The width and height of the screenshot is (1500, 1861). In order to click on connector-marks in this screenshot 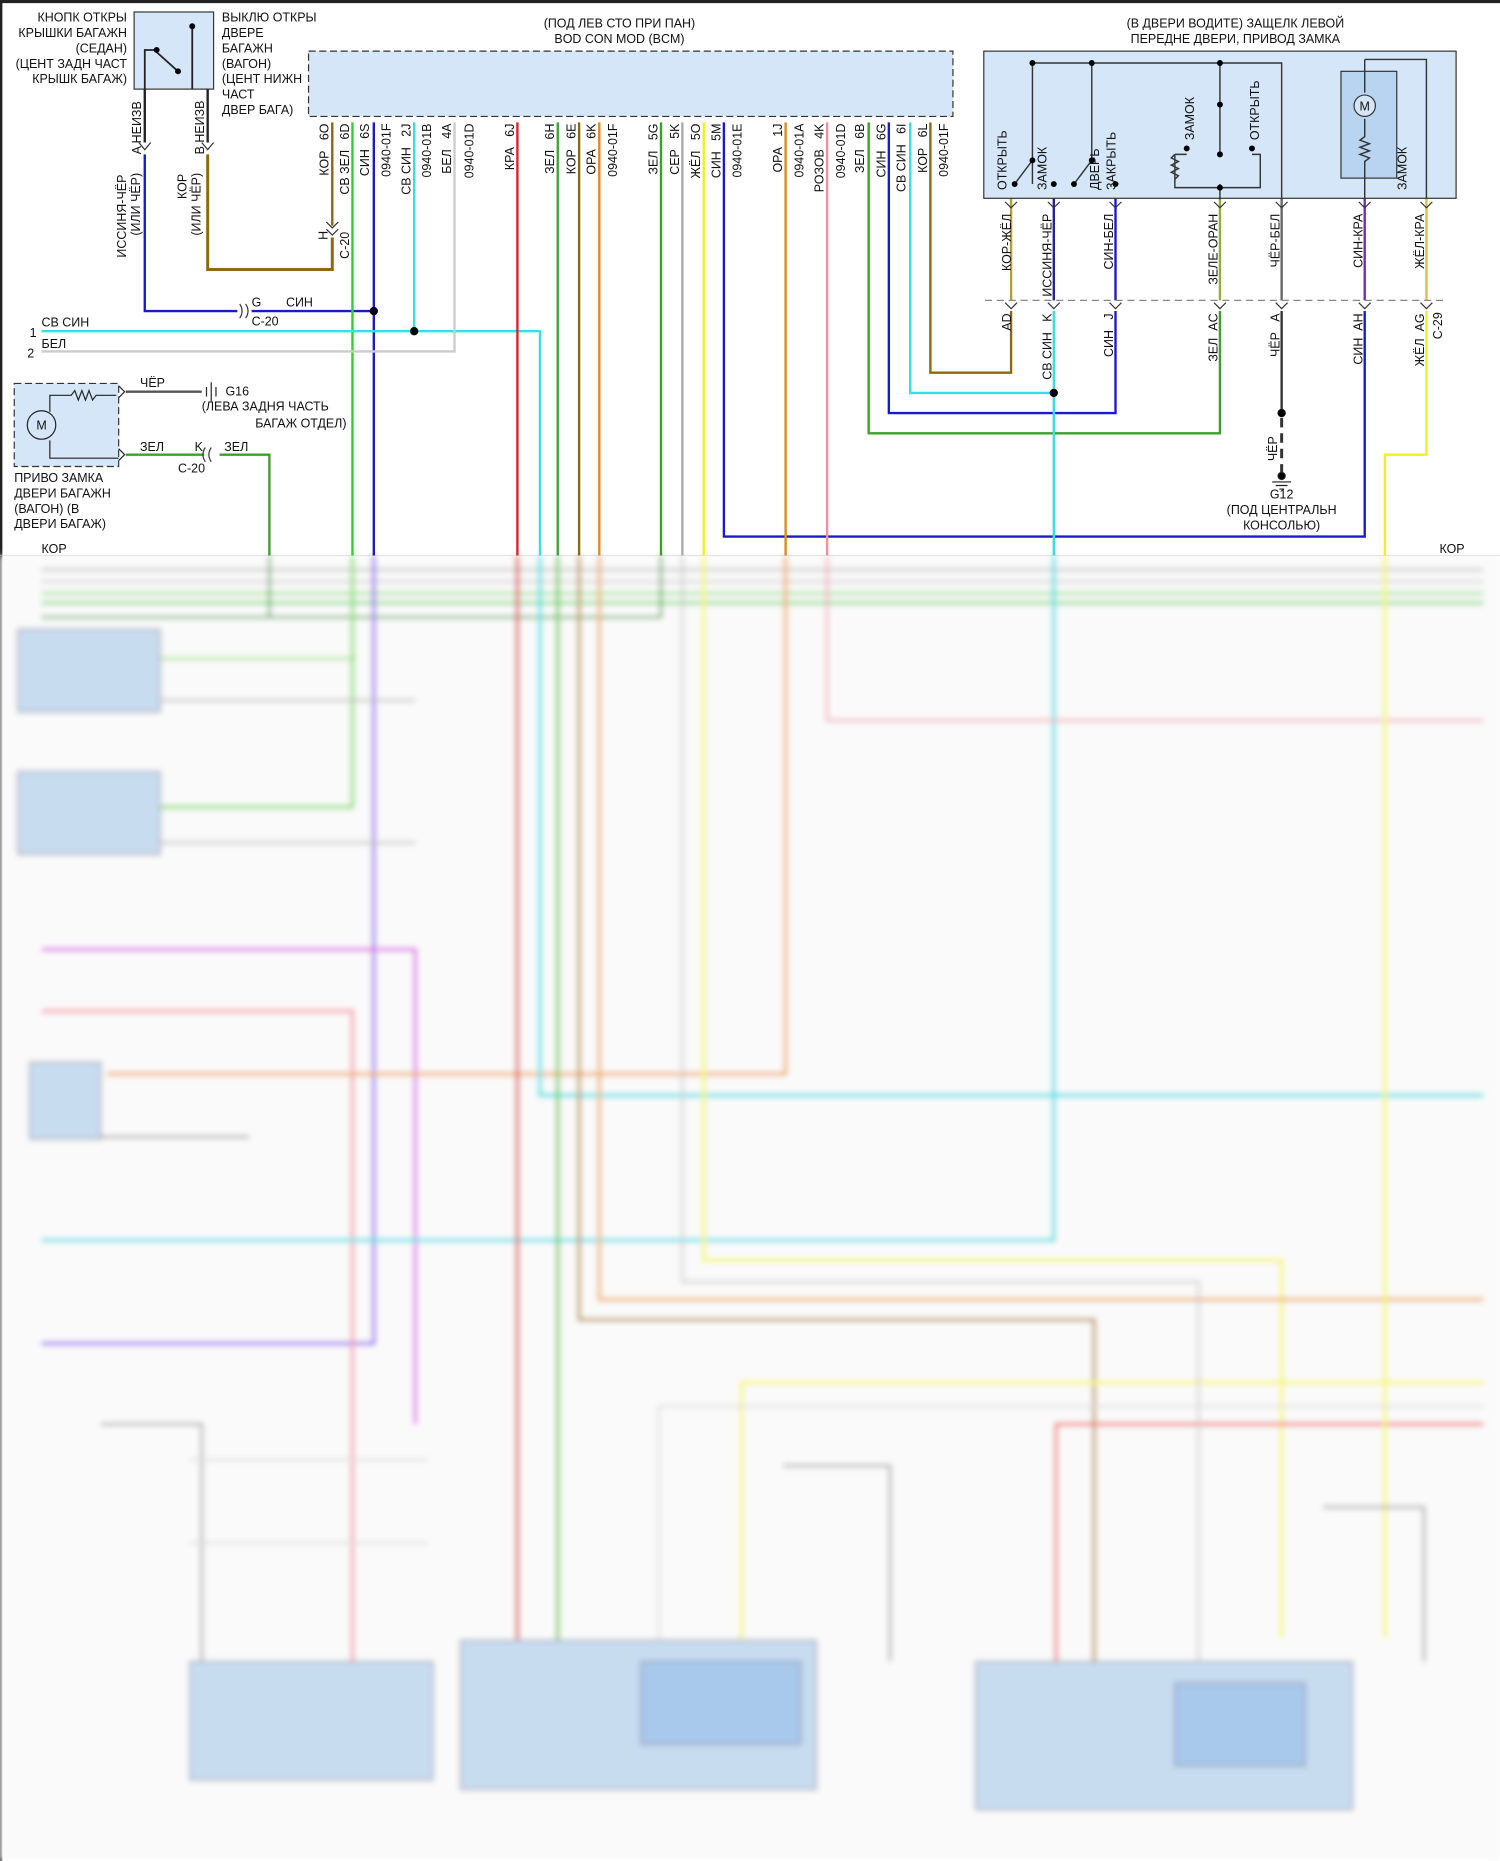, I will do `click(785, 302)`.